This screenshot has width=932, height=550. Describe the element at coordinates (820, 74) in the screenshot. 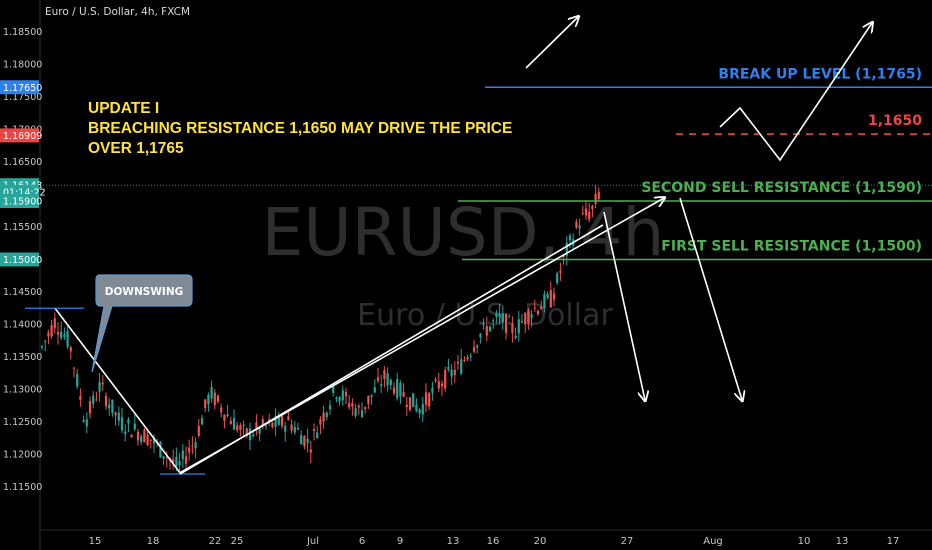

I see `level-label: BREAK UP LEVEL (1,1765)` at that location.